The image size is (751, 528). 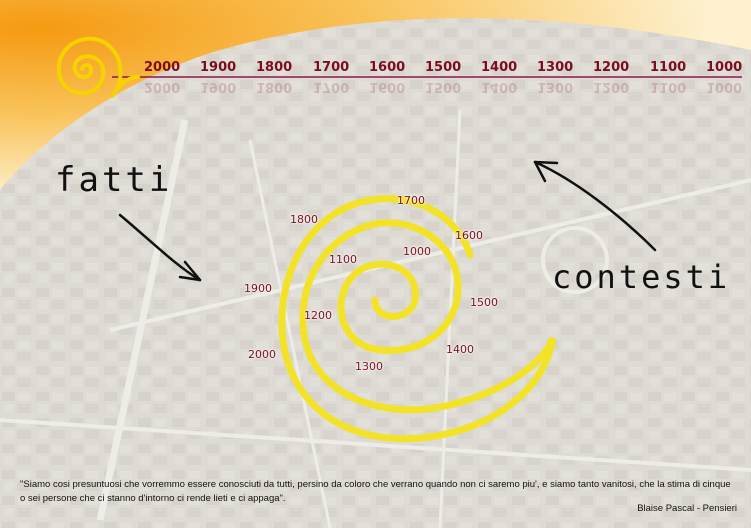 What do you see at coordinates (641, 277) in the screenshot?
I see `handwritten-contesti: contesti` at bounding box center [641, 277].